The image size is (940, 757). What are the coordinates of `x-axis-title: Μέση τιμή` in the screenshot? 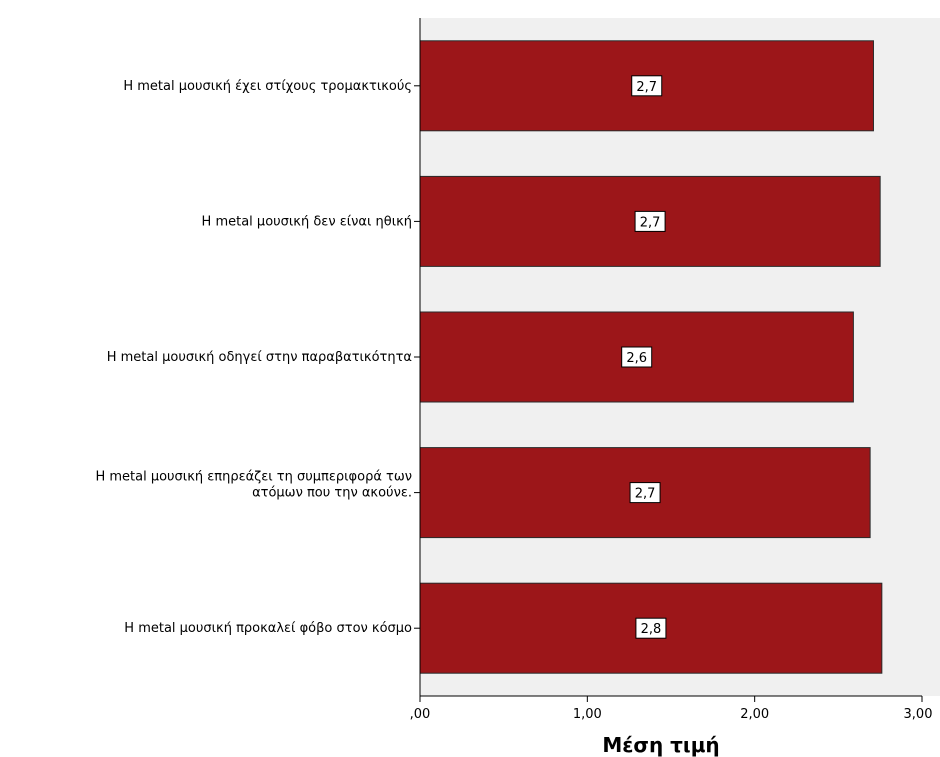 It's located at (660, 745).